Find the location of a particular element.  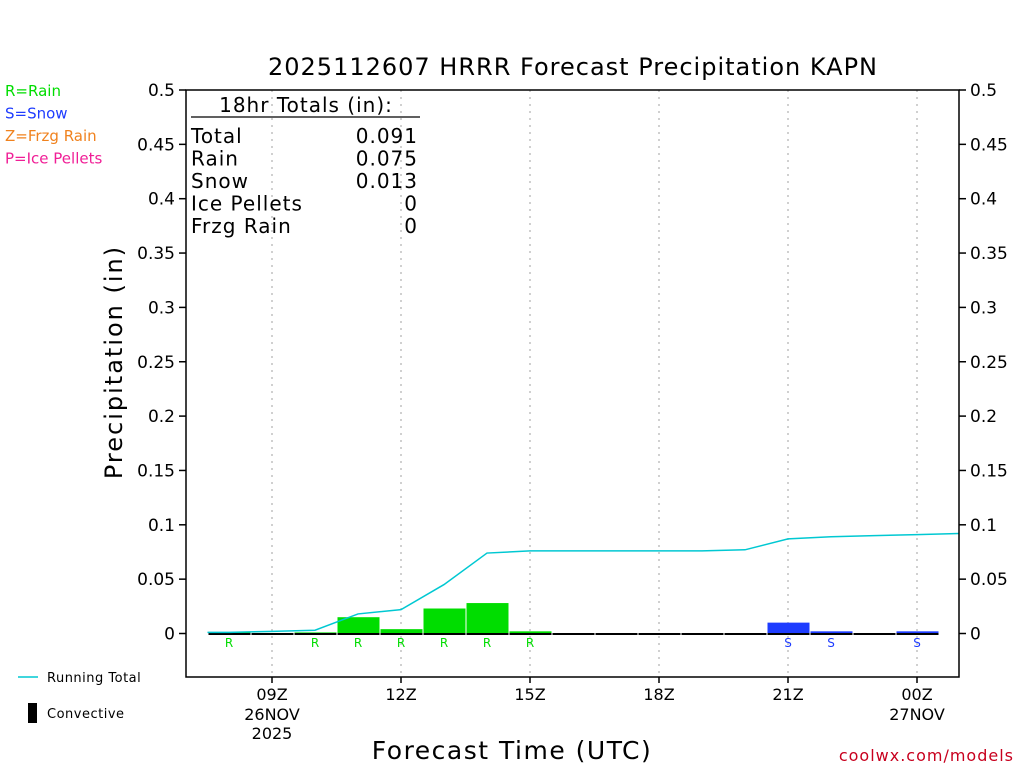

credit-text: coolwx.com/models is located at coordinates (926, 755).